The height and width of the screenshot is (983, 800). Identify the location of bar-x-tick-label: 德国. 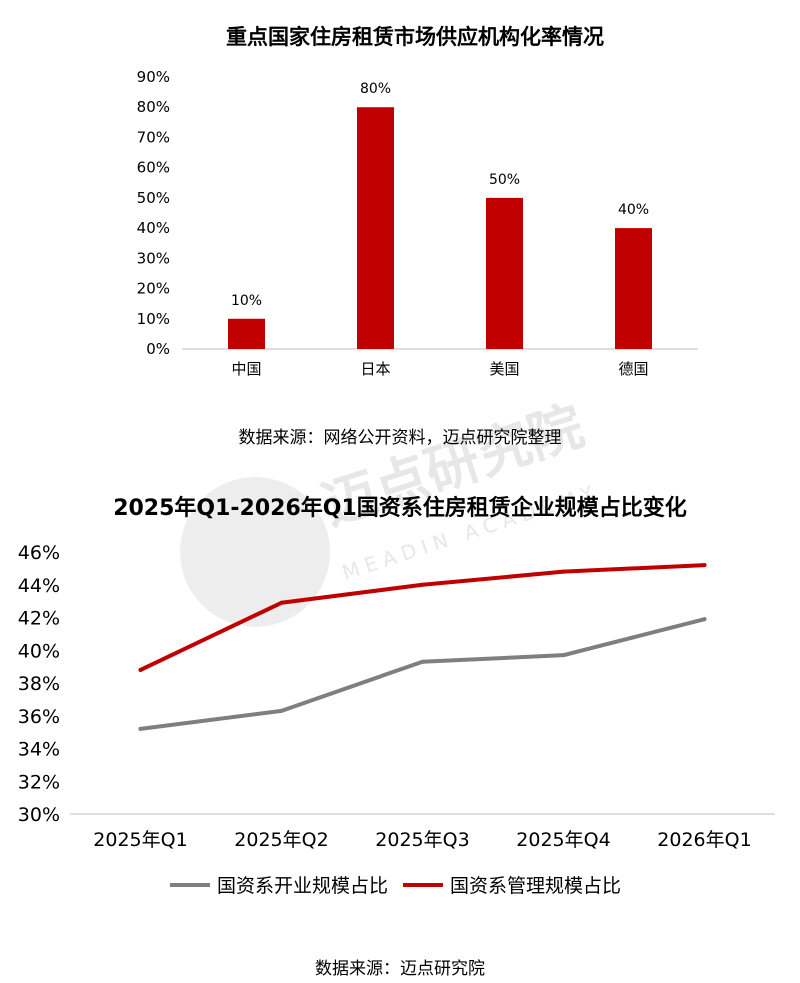
(633, 369).